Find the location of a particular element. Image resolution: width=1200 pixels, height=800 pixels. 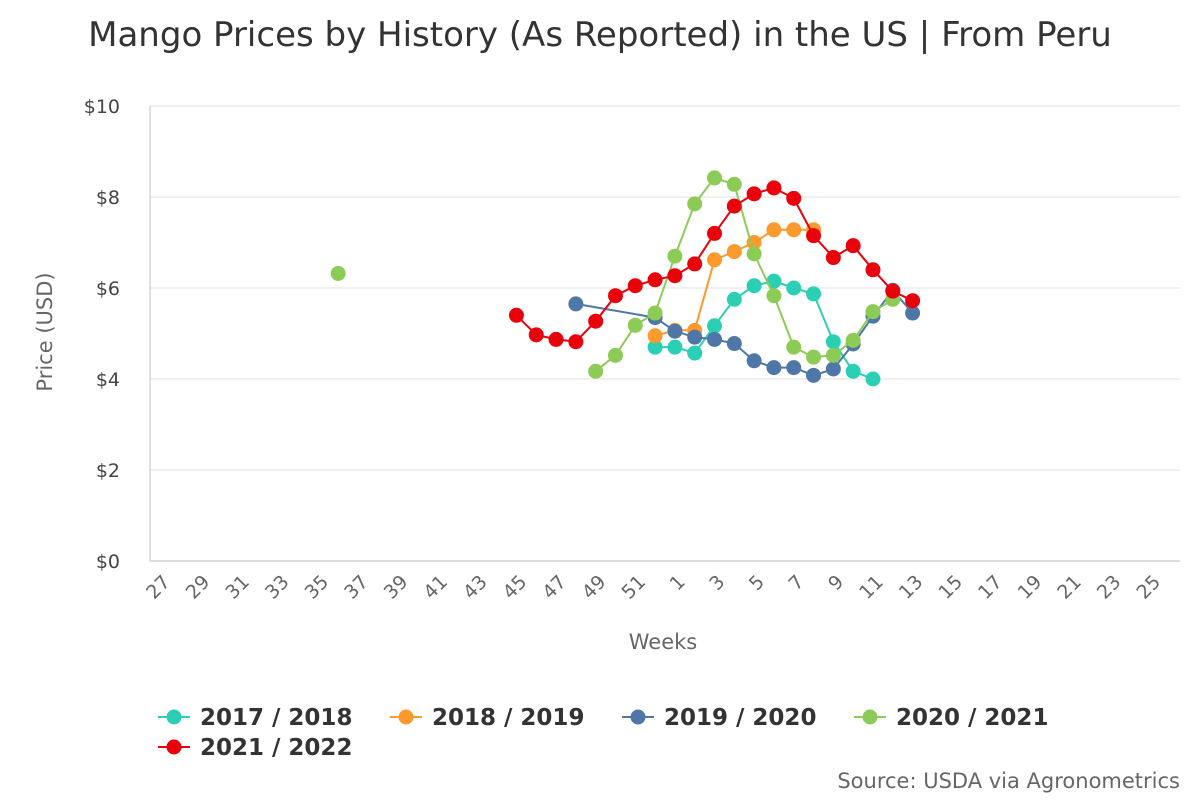

y-tick-label: $2 is located at coordinates (108, 471).